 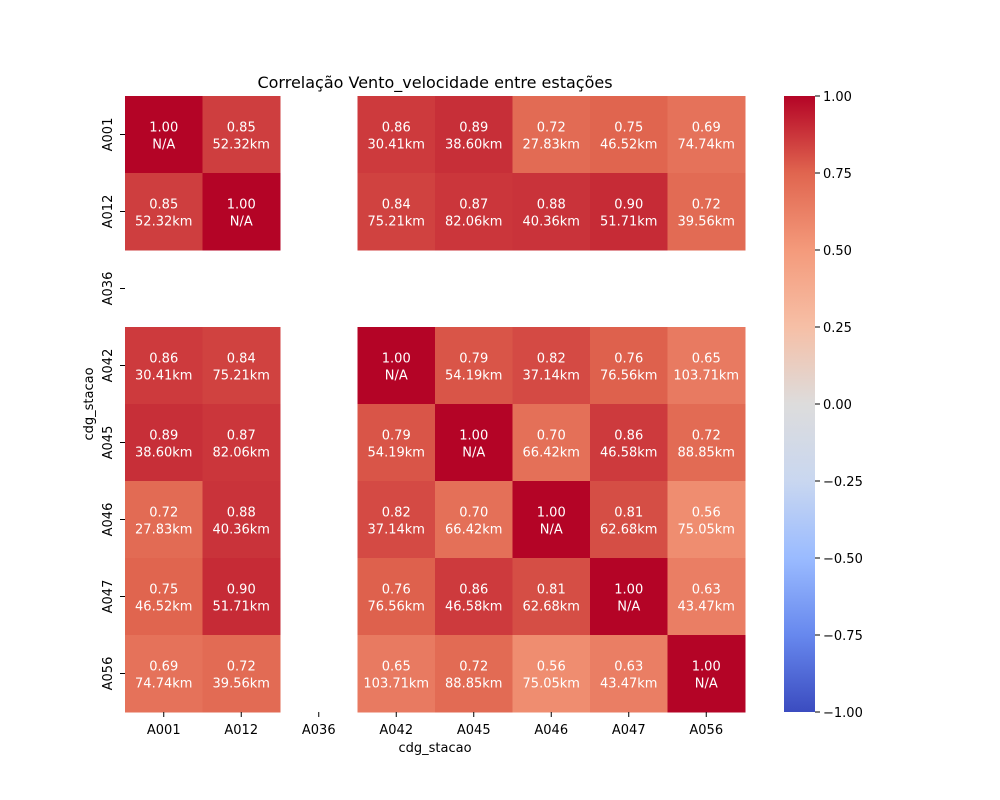 I want to click on colorbar-tick-label: 0.50, so click(x=837, y=251).